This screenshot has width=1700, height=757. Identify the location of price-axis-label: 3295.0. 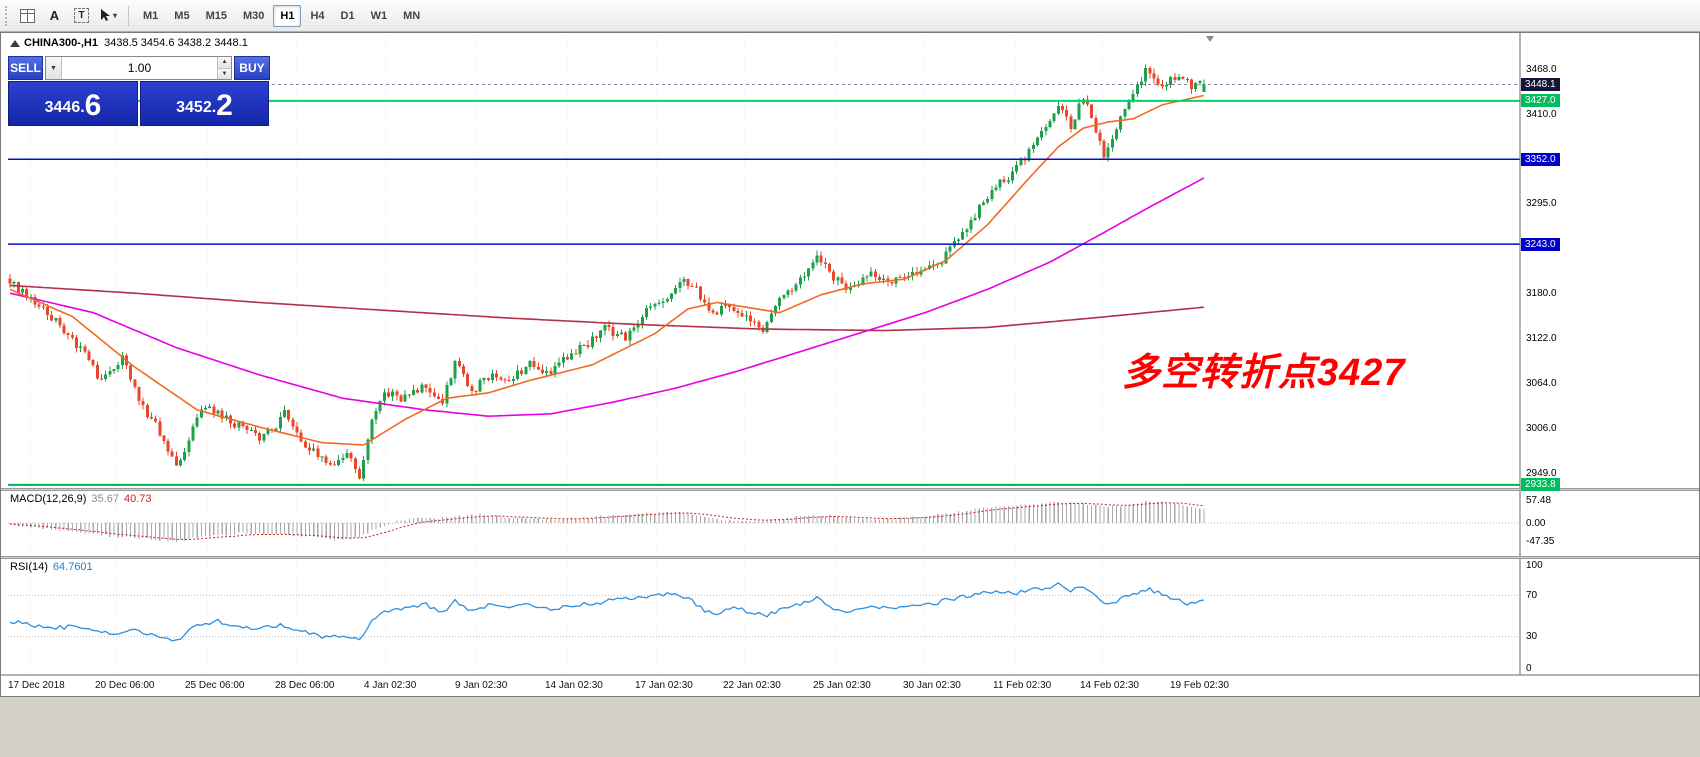
(1541, 204).